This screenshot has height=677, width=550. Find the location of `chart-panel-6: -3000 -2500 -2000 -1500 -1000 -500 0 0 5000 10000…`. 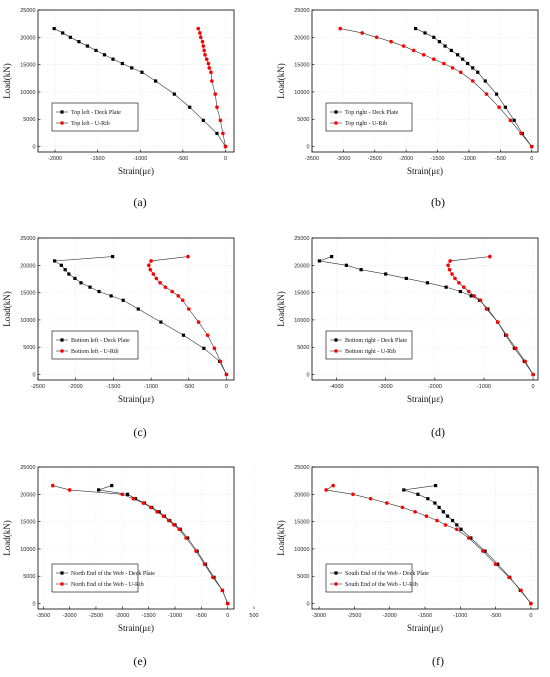

chart-panel-6: -3000 -2500 -2000 -1500 -1000 -500 0 0 5000 10000… is located at coordinates (407, 566).